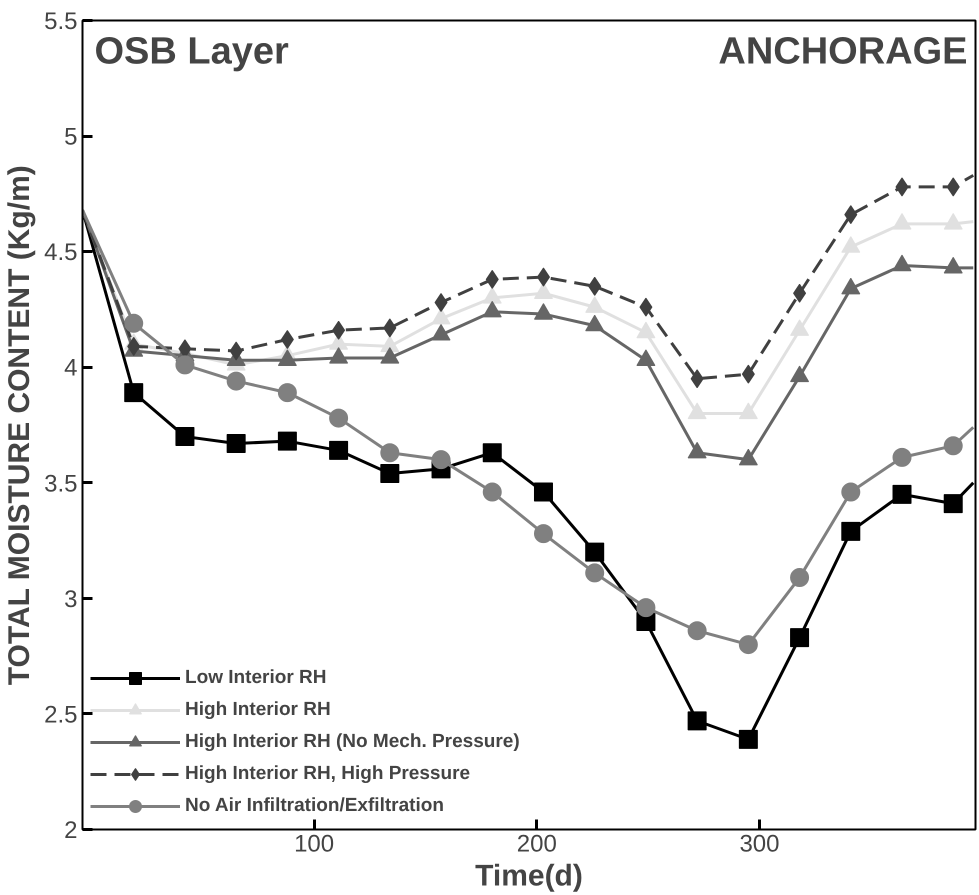 The image size is (979, 895). Describe the element at coordinates (71, 368) in the screenshot. I see `y-tick-label: 4` at that location.